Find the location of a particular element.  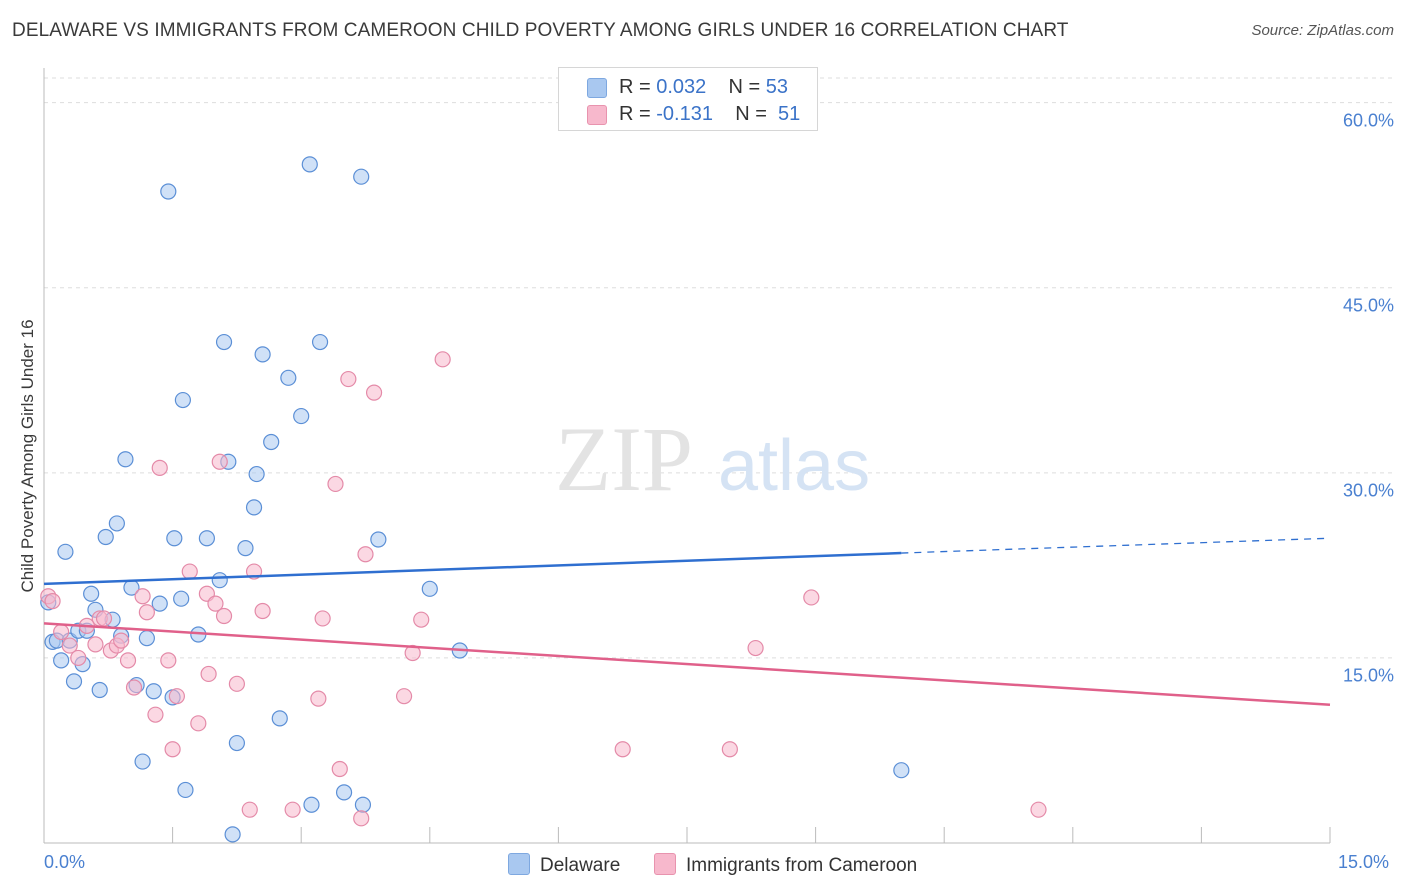

legend-r-value: 0.032 is located at coordinates (681, 87).